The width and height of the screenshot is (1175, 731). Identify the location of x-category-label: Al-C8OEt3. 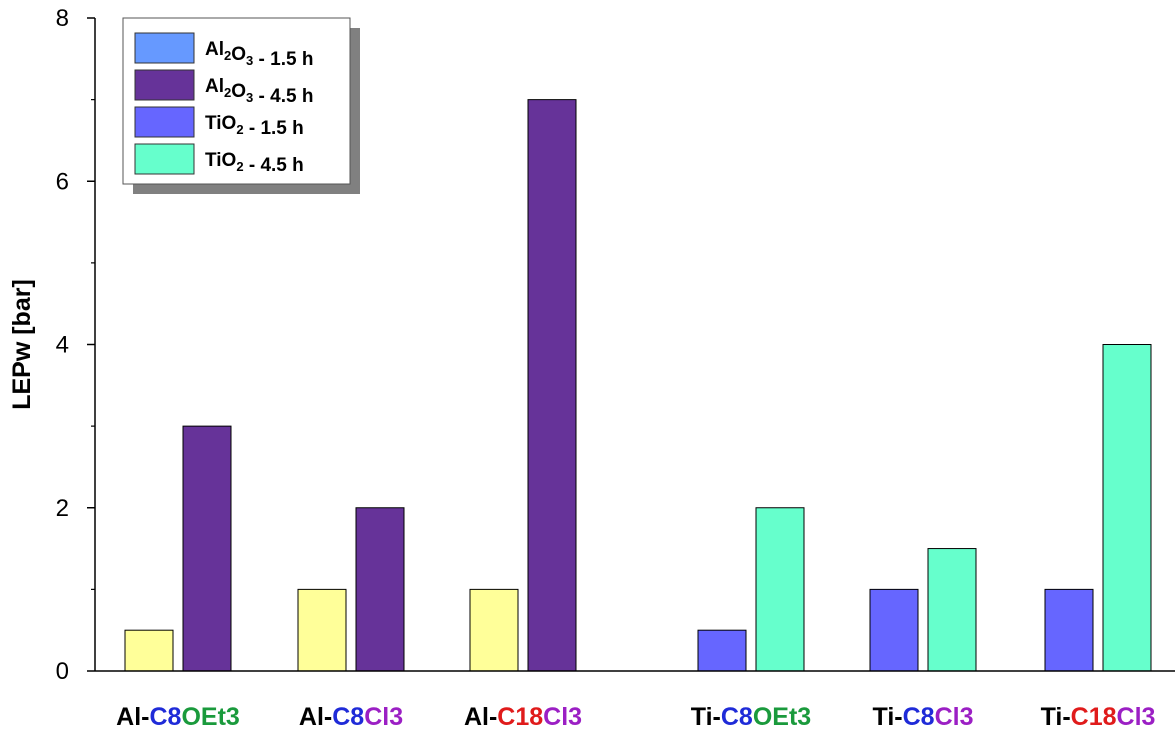
(178, 717).